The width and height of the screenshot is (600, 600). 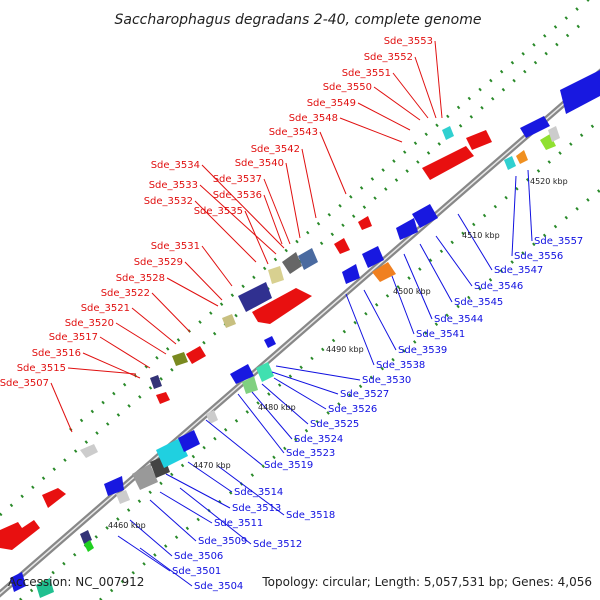 I want to click on reverse-gene-label: Sde_3544, so click(x=458, y=319).